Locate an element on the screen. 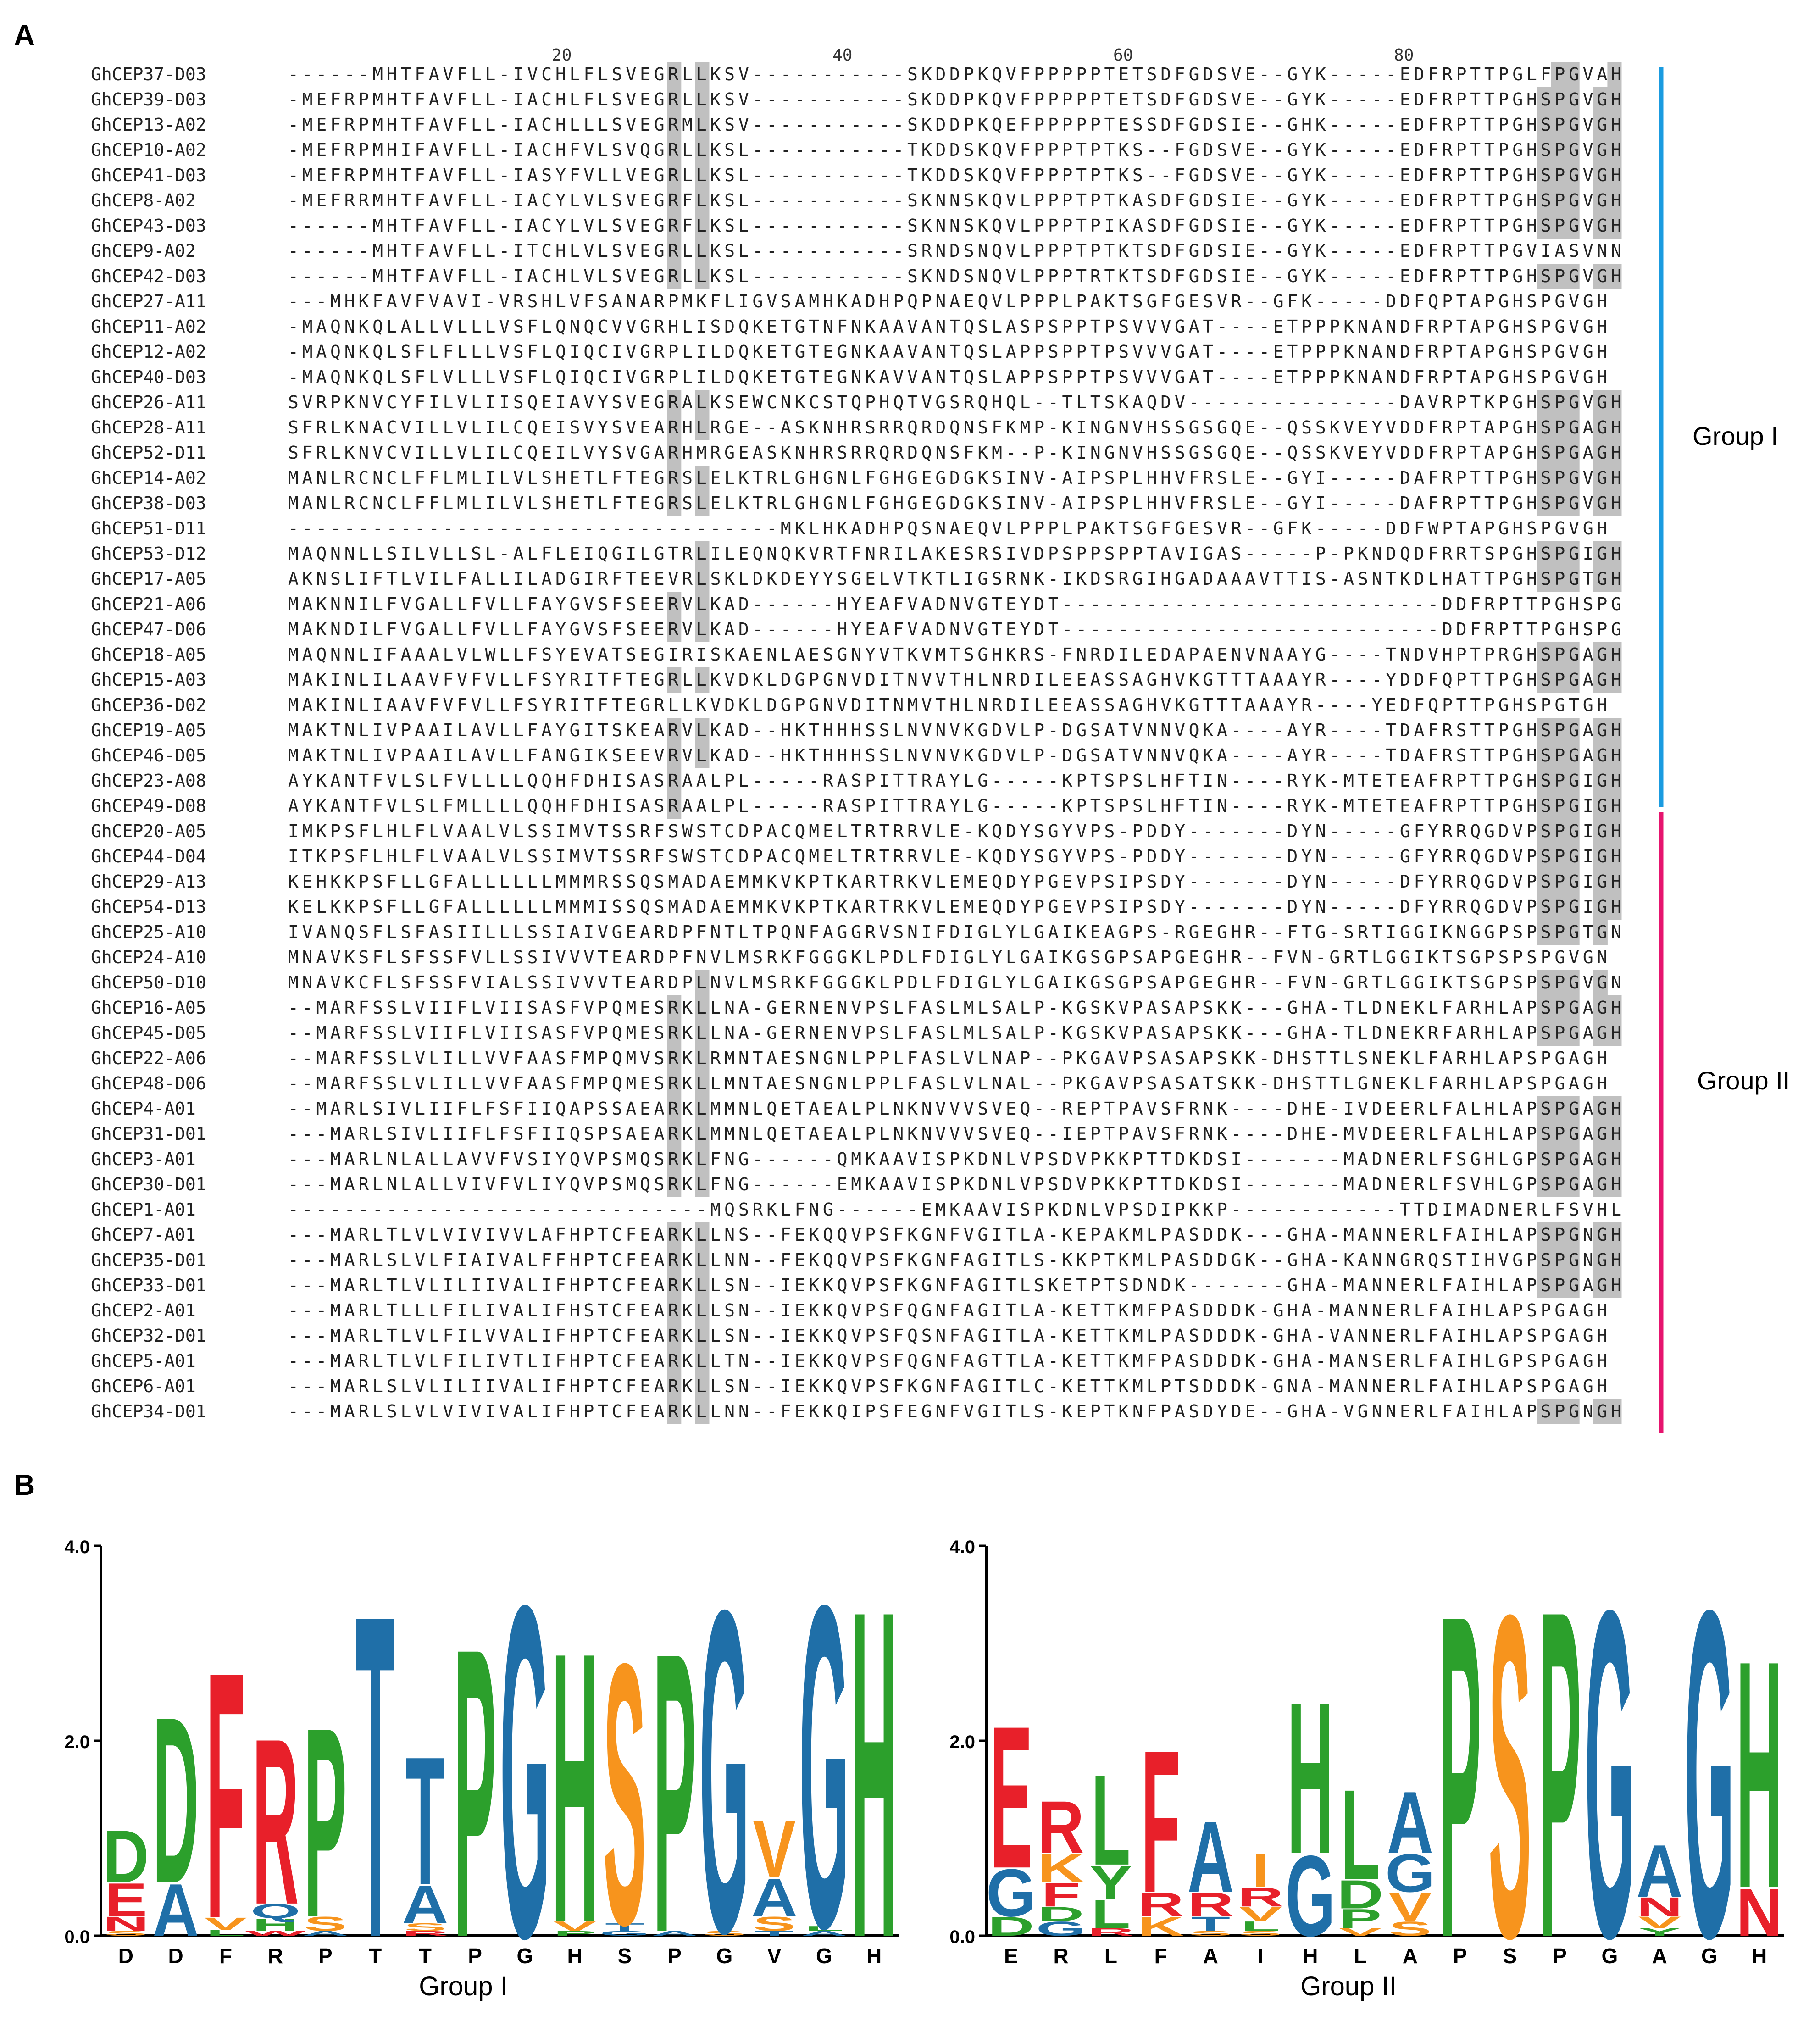 This screenshot has width=1820, height=2032. sequence-name: GhCEP17-A05 is located at coordinates (148, 579).